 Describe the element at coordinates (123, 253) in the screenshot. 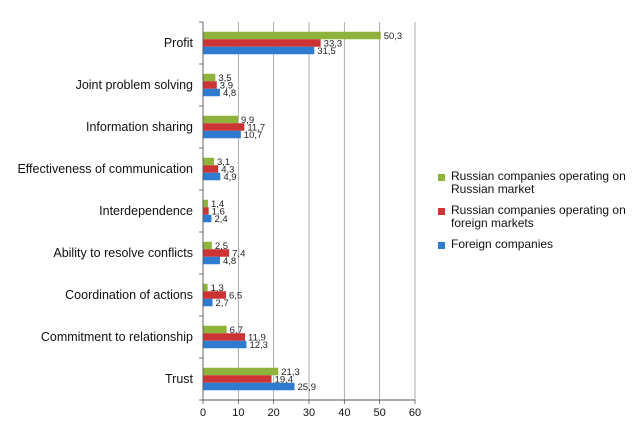

I see `category-label: Ability to resolve conflicts` at that location.